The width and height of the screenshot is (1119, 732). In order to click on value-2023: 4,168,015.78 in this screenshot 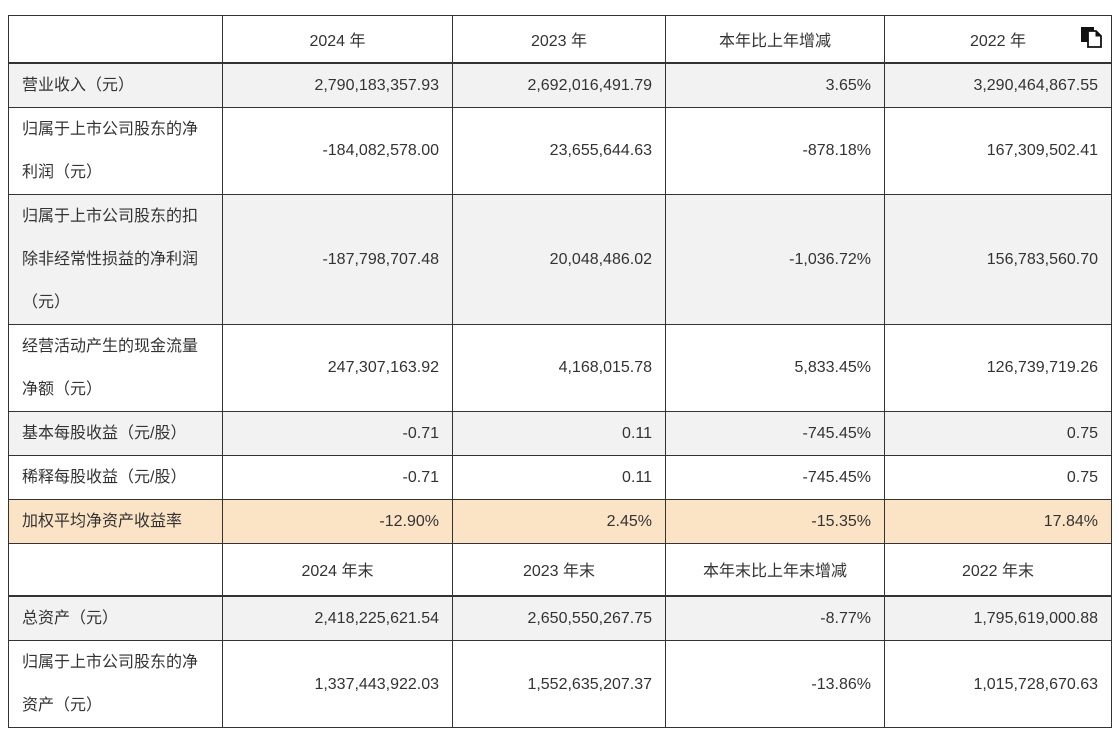, I will do `click(559, 367)`.